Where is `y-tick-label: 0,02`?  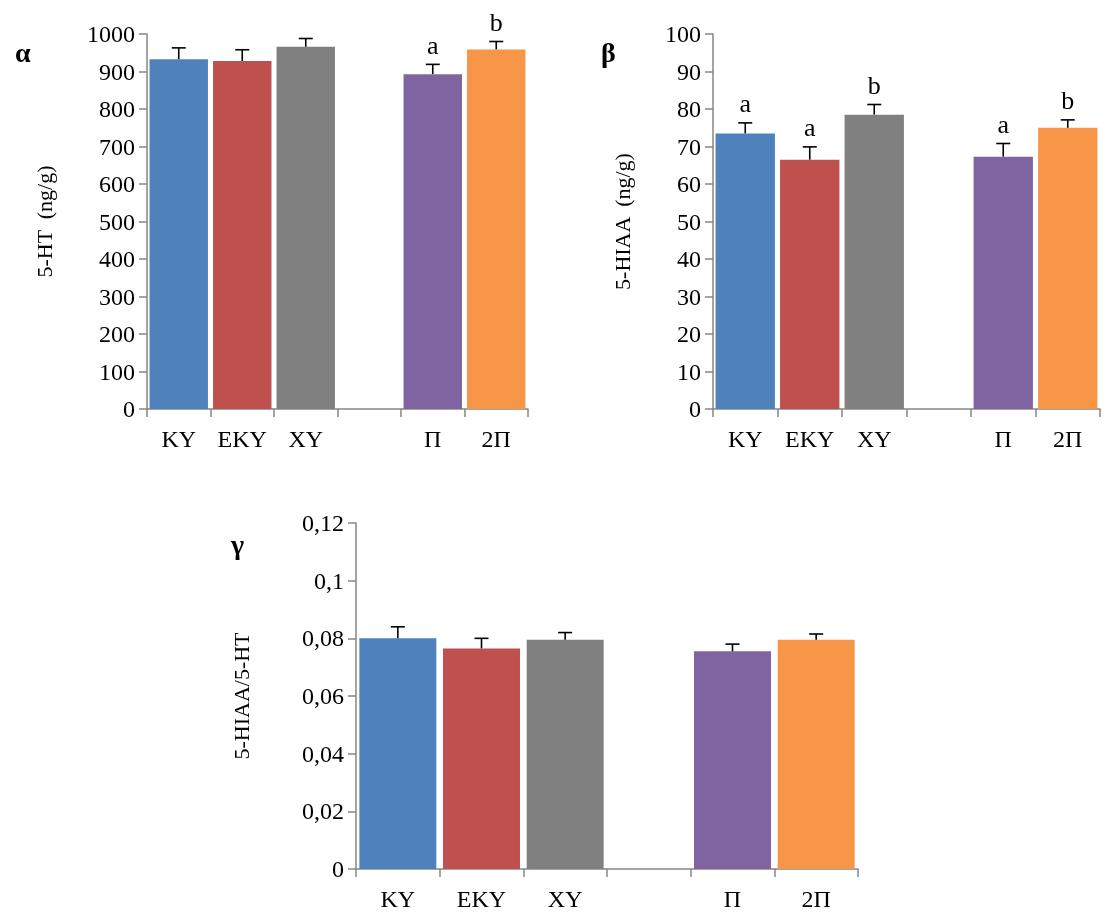
y-tick-label: 0,02 is located at coordinates (323, 811).